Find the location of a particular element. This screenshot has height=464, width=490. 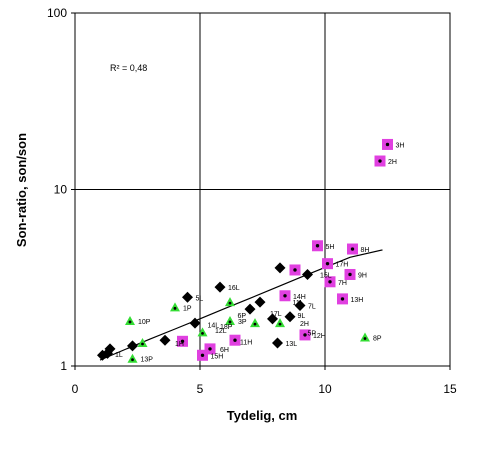

point-label: 14H is located at coordinates (299, 297).